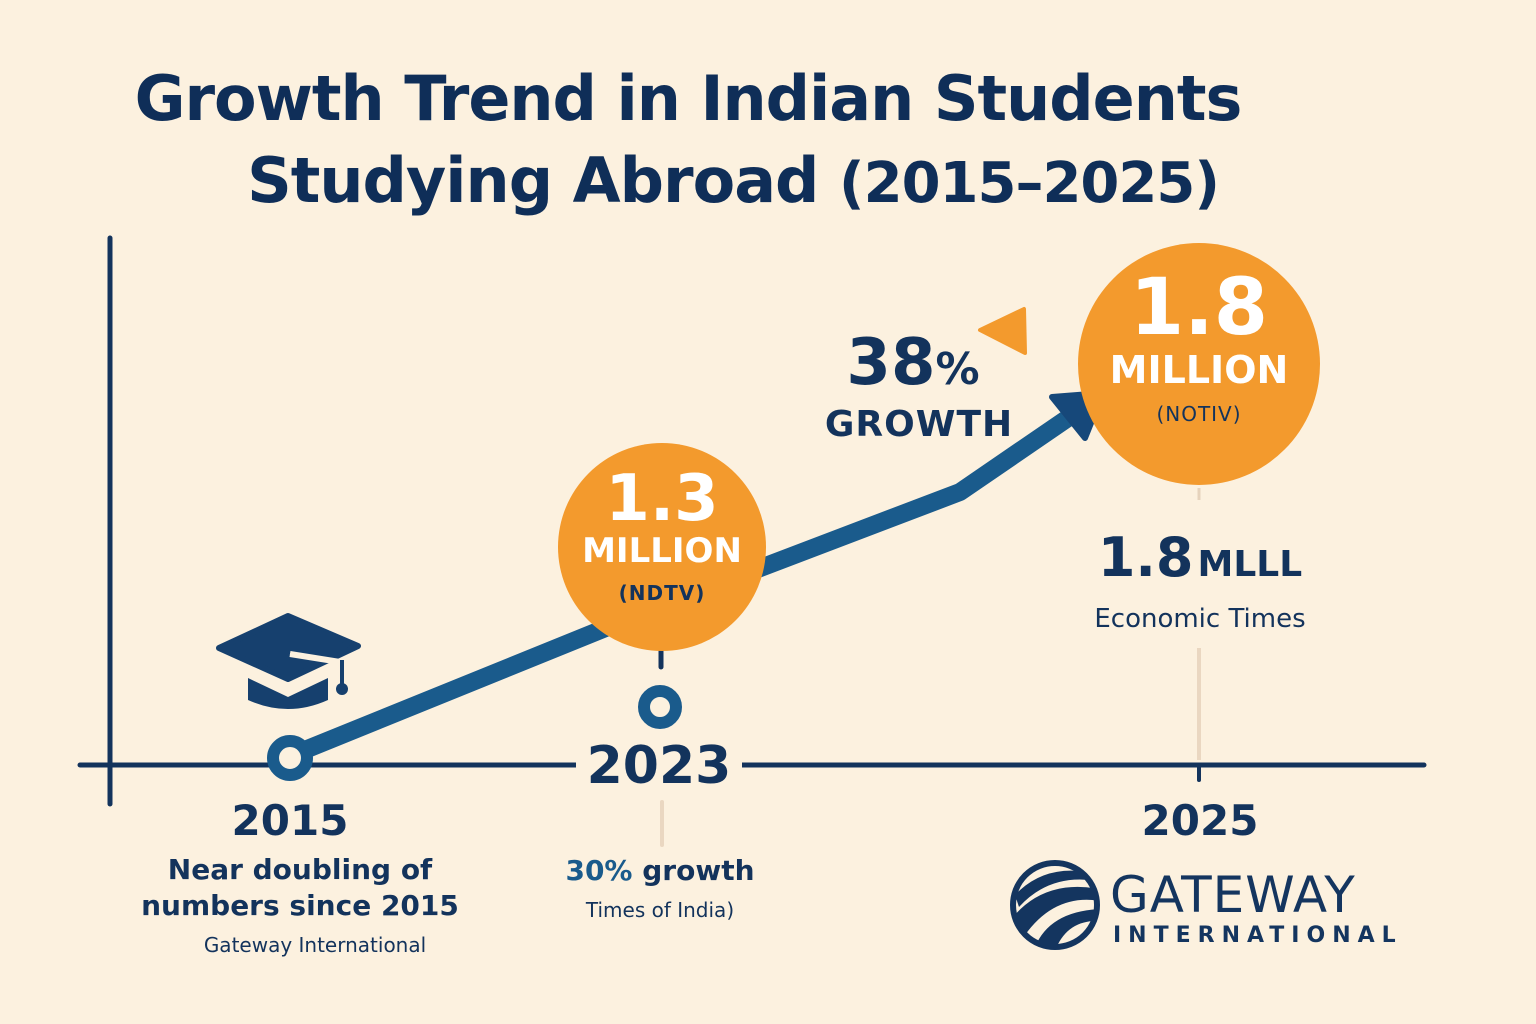 The image size is (1536, 1024). I want to click on year-label-2015: 2015, so click(290, 820).